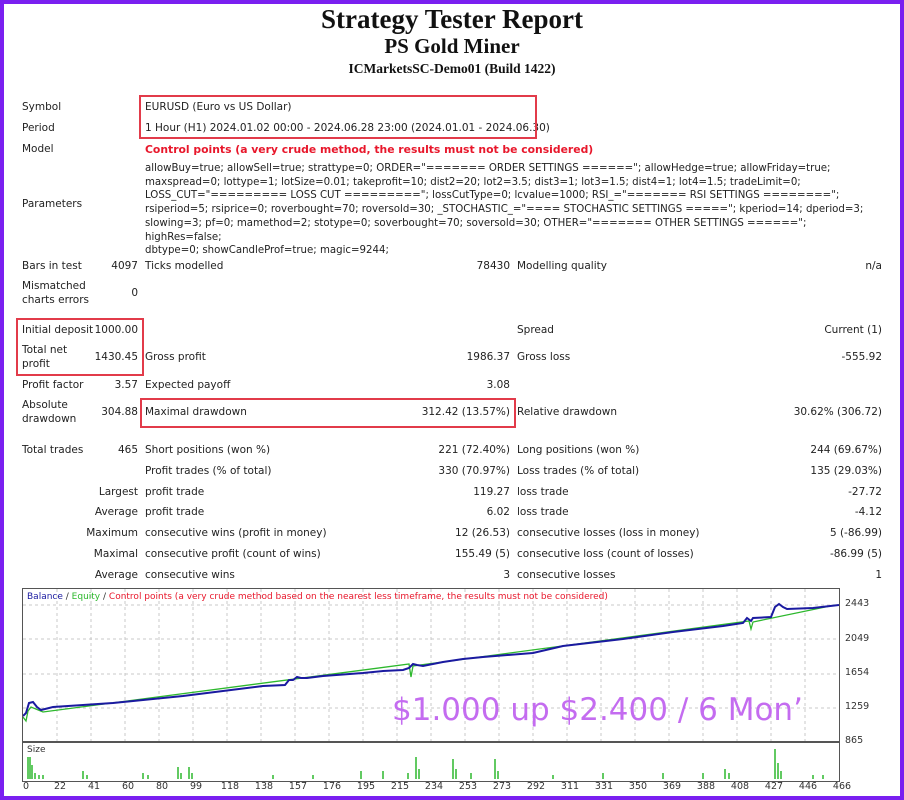 This screenshot has width=904, height=800. Describe the element at coordinates (672, 786) in the screenshot. I see `x-tick-label: 369` at that location.